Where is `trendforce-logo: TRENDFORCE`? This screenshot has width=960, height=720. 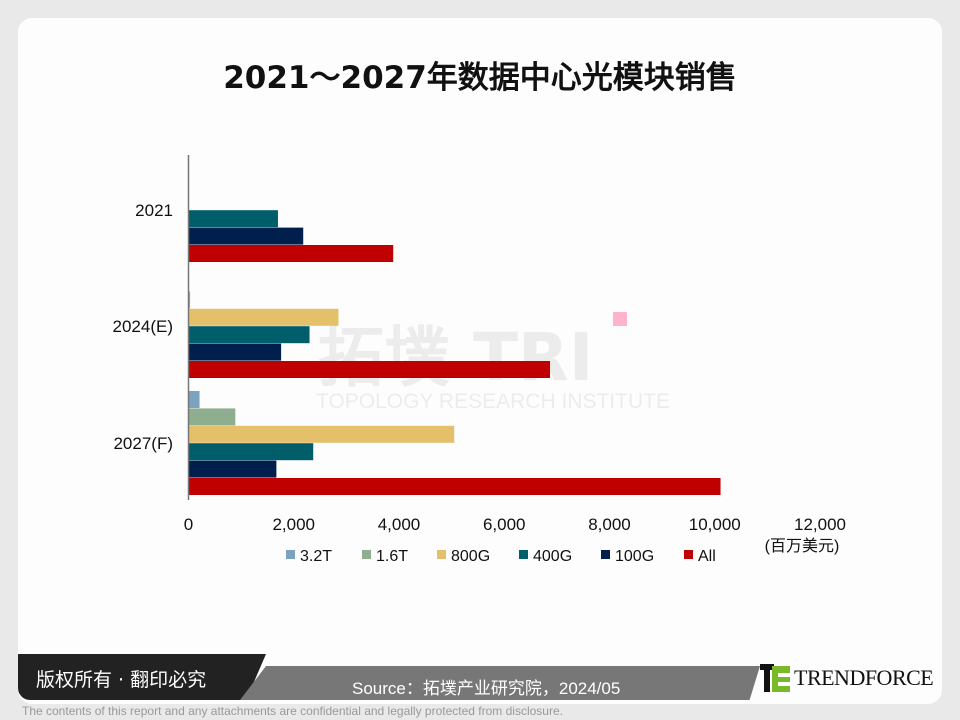 trendforce-logo: TRENDFORCE is located at coordinates (847, 678).